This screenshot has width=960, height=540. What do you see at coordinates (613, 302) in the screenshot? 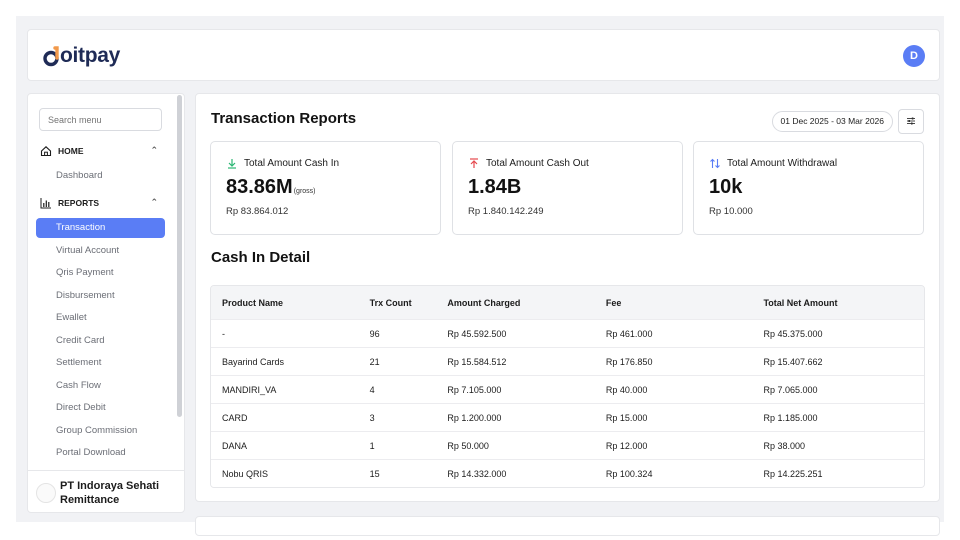
I see `column-header: Fee` at bounding box center [613, 302].